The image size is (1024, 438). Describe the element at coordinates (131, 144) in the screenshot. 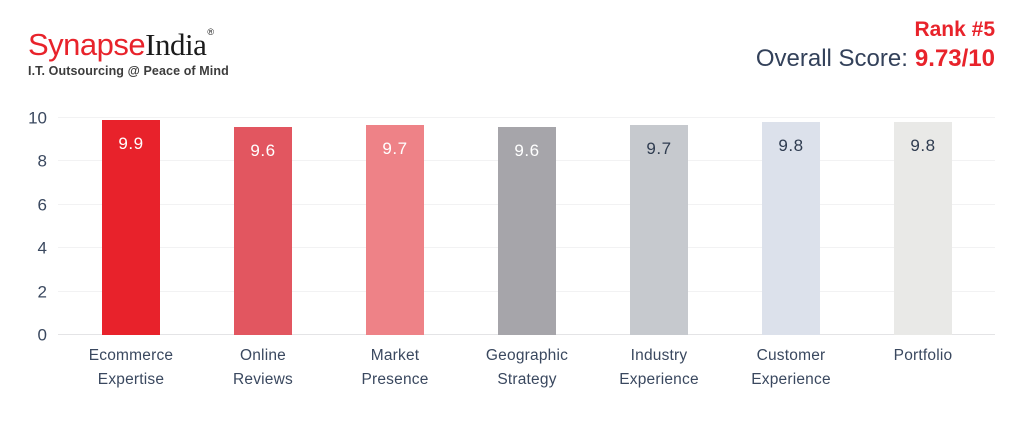

I see `bar-value-label: 9.9` at that location.